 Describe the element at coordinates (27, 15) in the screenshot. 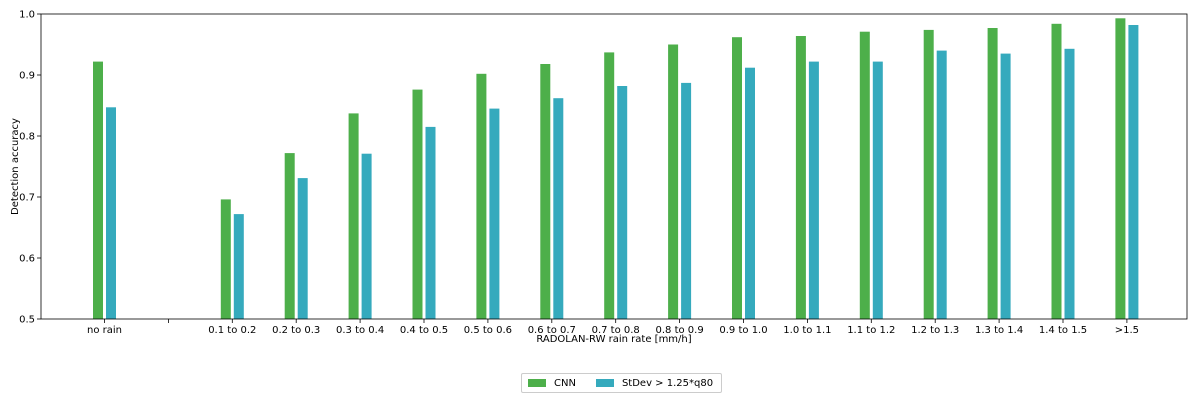

I see `y-tick-label: 1.0` at that location.